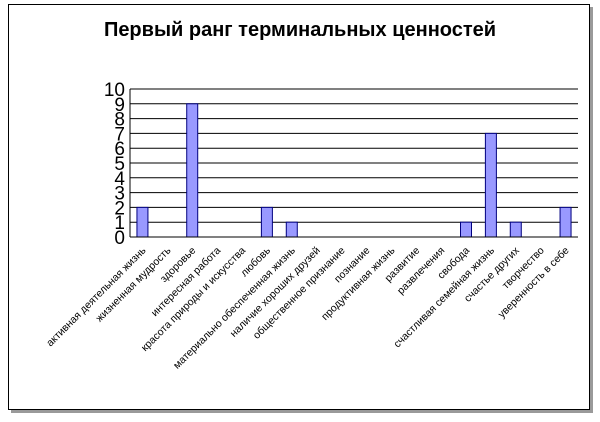 Image resolution: width=600 pixels, height=422 pixels. I want to click on x-tick-label: активная деятельная жизнь, so click(96, 296).